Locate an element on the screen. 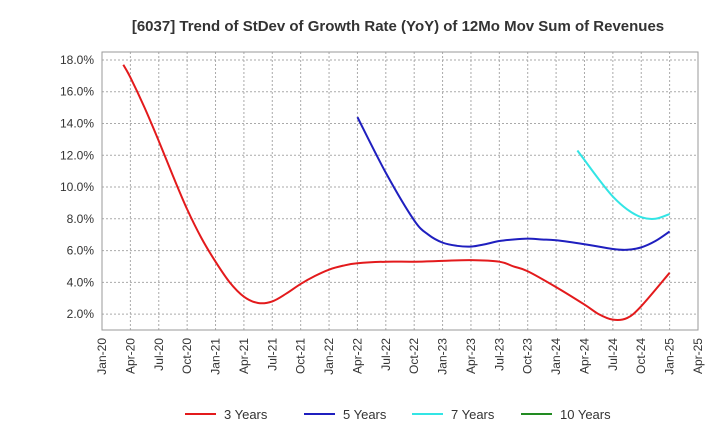 The width and height of the screenshot is (720, 440). series-line-7-years is located at coordinates (623, 184).